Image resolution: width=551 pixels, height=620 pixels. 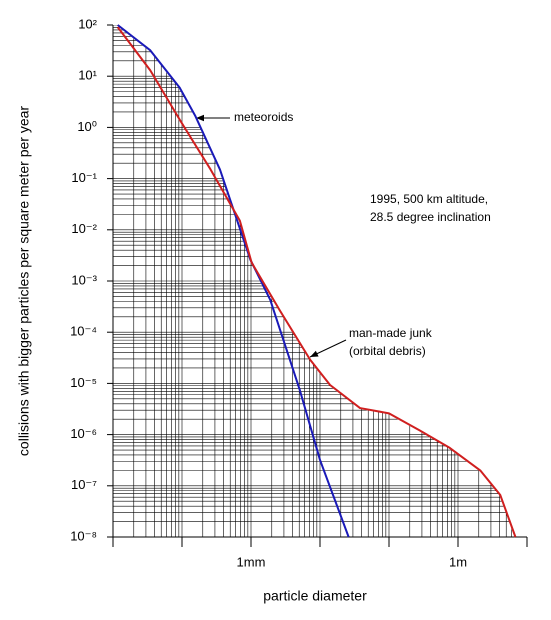 What do you see at coordinates (84, 228) in the screenshot?
I see `y-tick-label: 10⁻²` at bounding box center [84, 228].